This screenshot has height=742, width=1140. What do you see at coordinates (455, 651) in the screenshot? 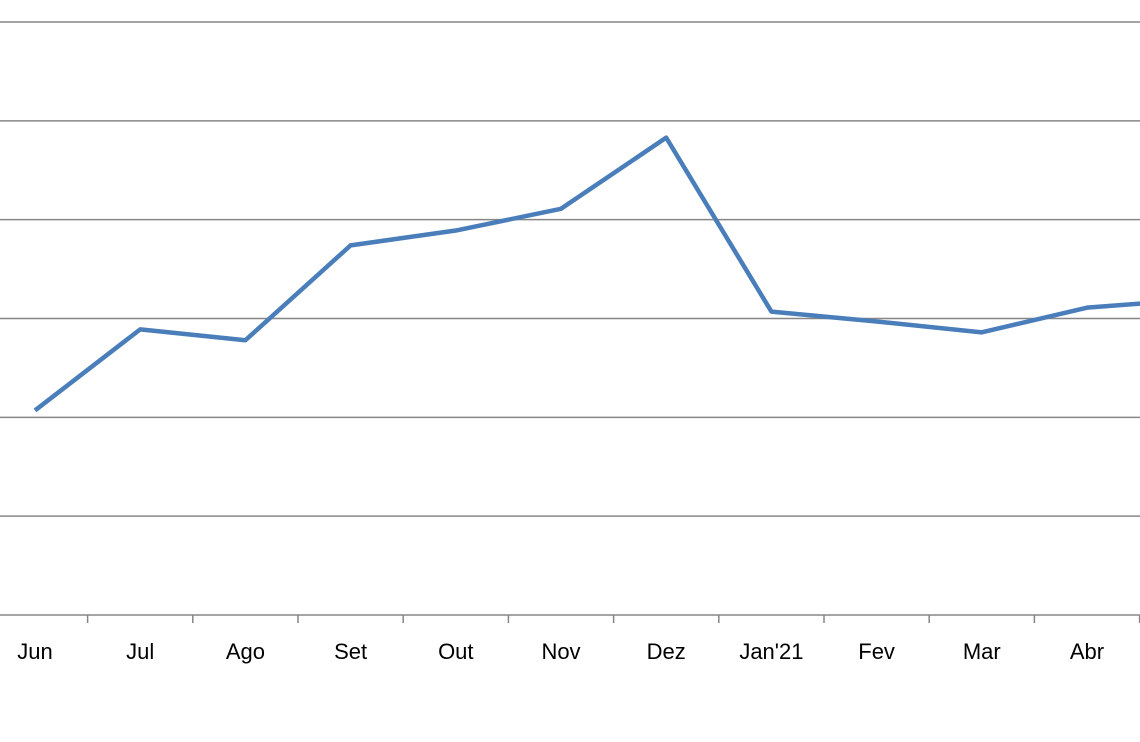
I see `x-tick-label: Out` at bounding box center [455, 651].